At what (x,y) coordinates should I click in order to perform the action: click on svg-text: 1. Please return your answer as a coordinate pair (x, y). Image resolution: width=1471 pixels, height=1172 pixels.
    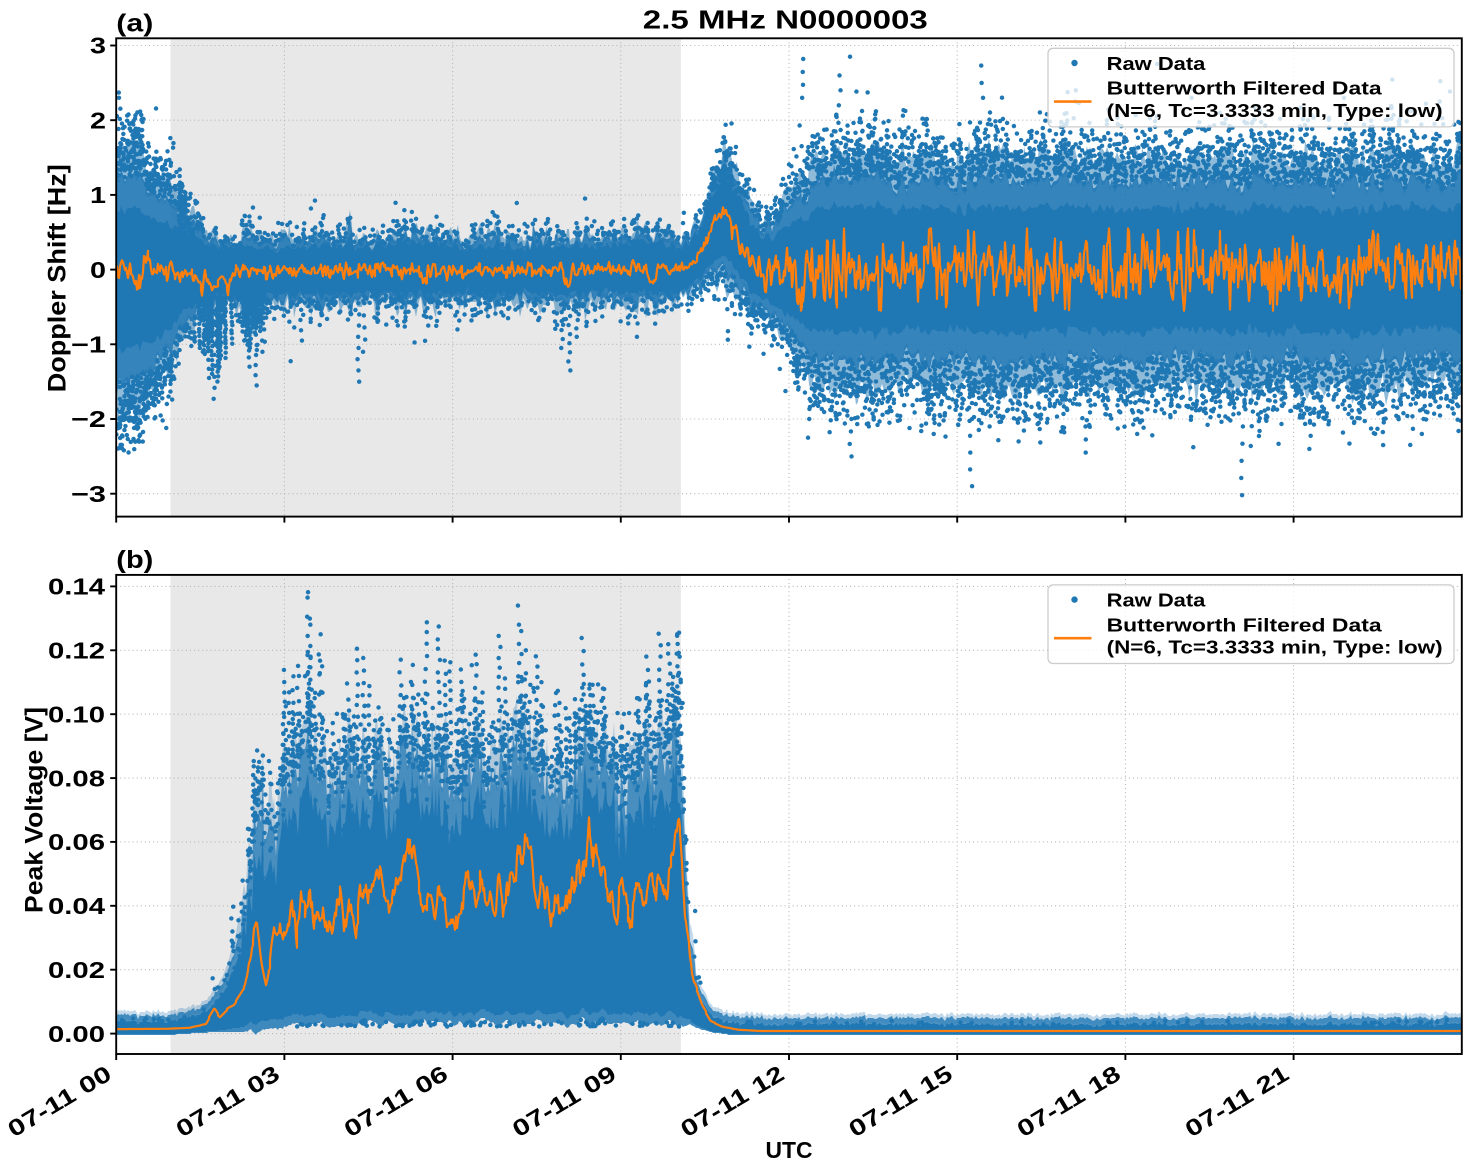
    Looking at the image, I should click on (98, 195).